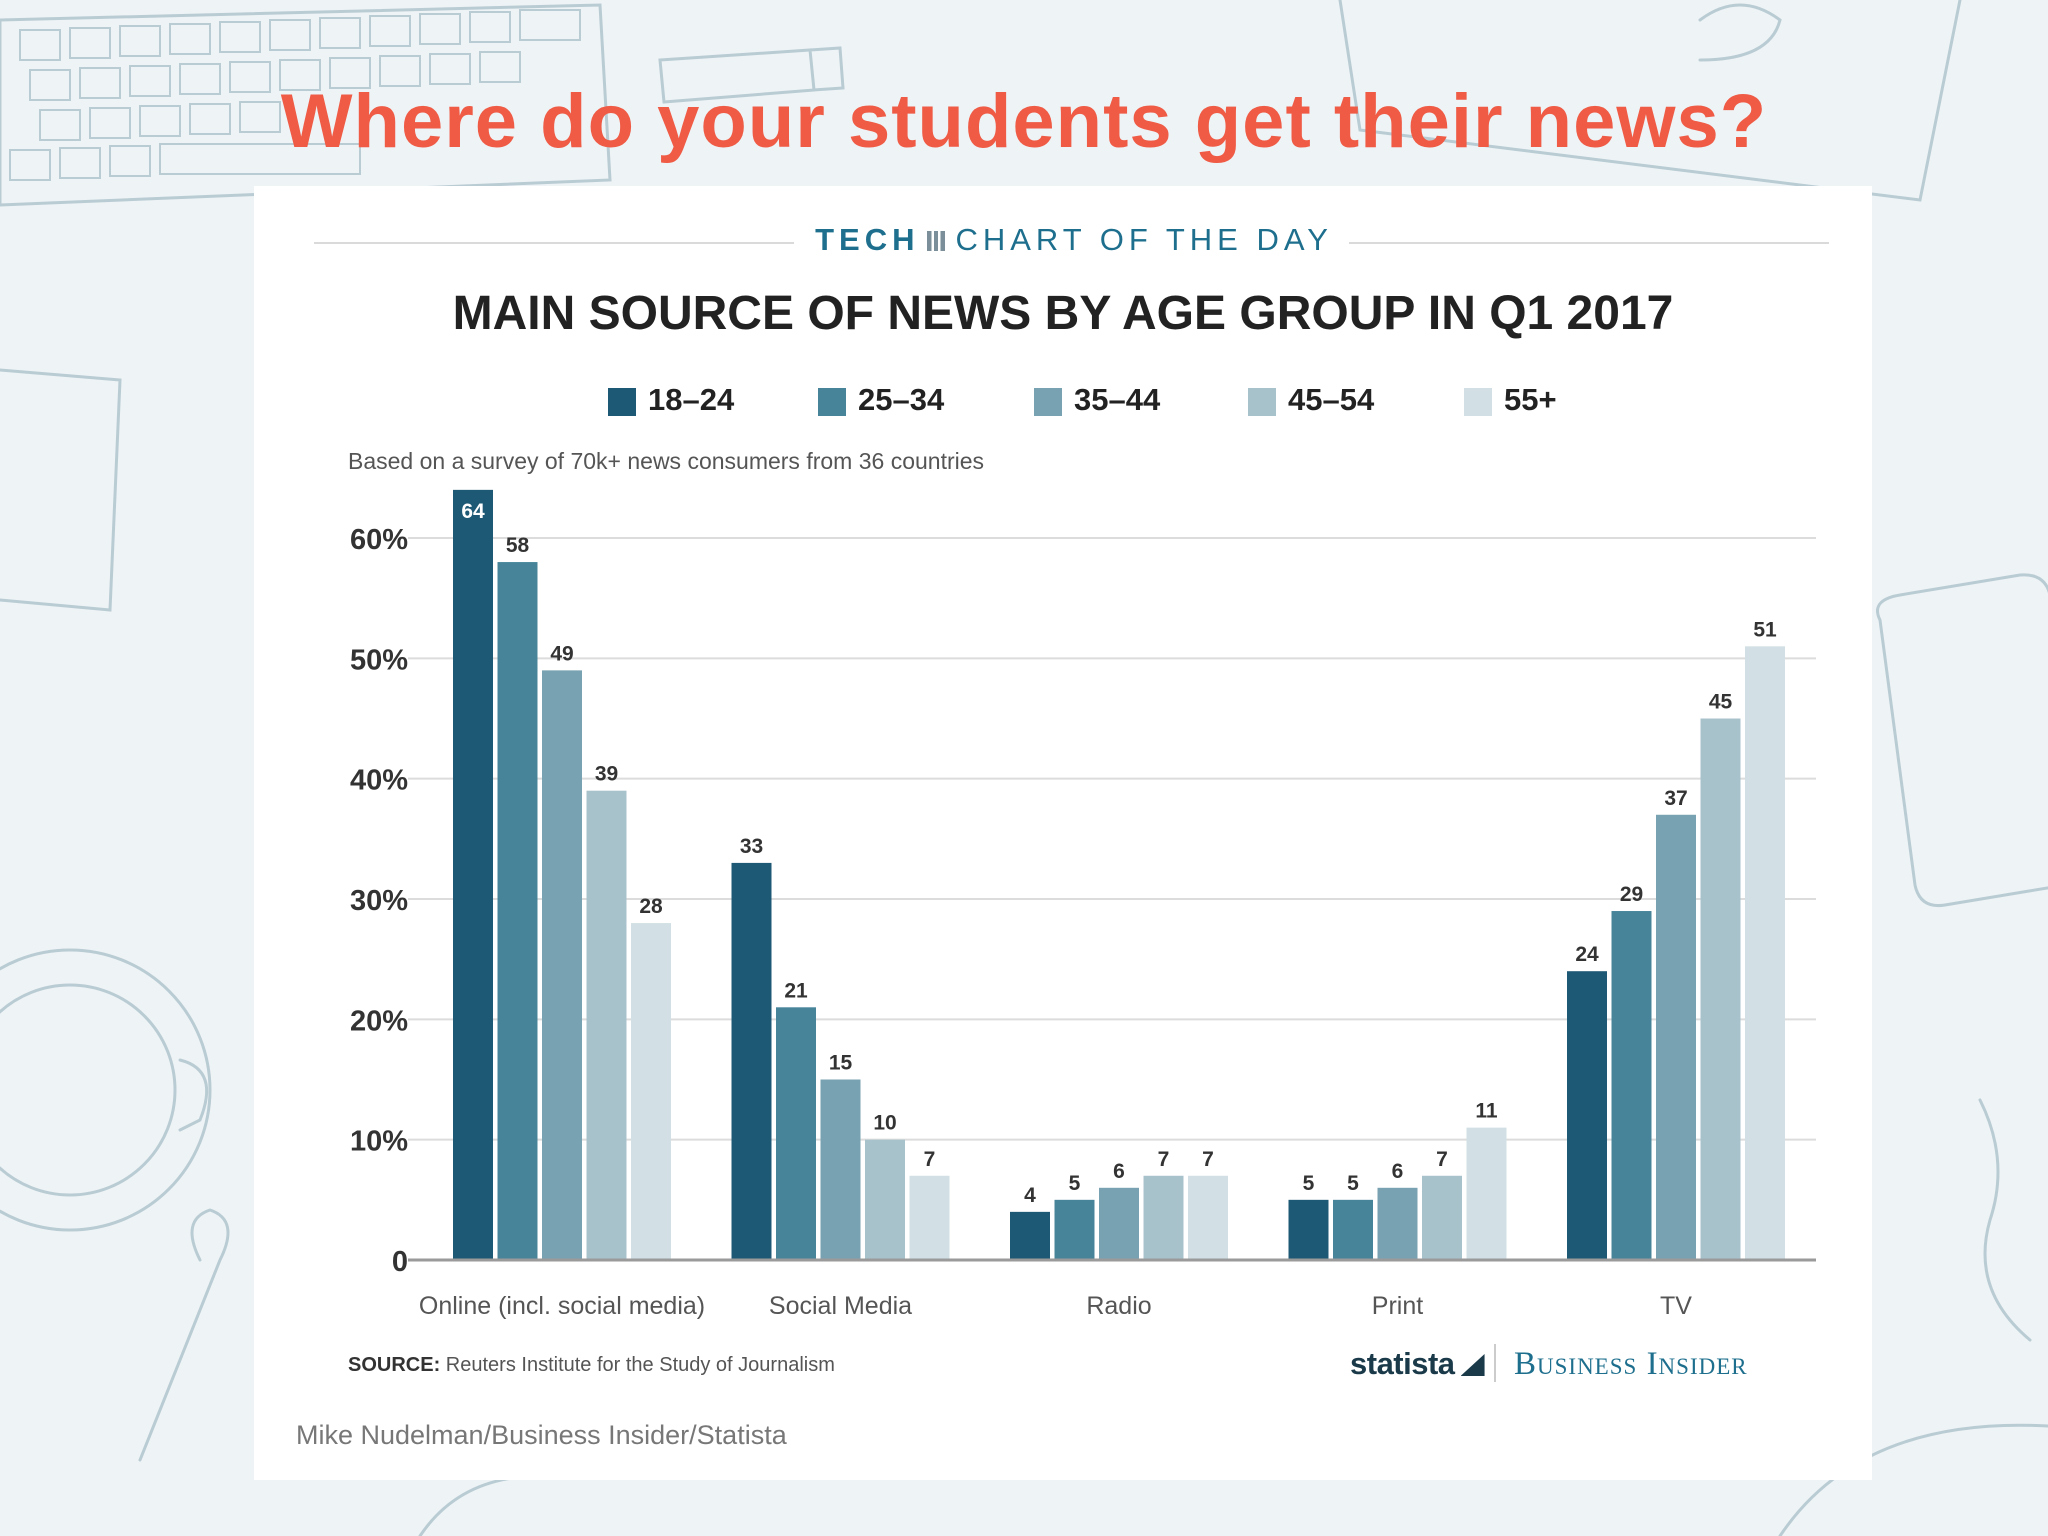 This screenshot has height=1536, width=2048. Describe the element at coordinates (840, 1306) in the screenshot. I see `x-tick-label: Social Media` at that location.